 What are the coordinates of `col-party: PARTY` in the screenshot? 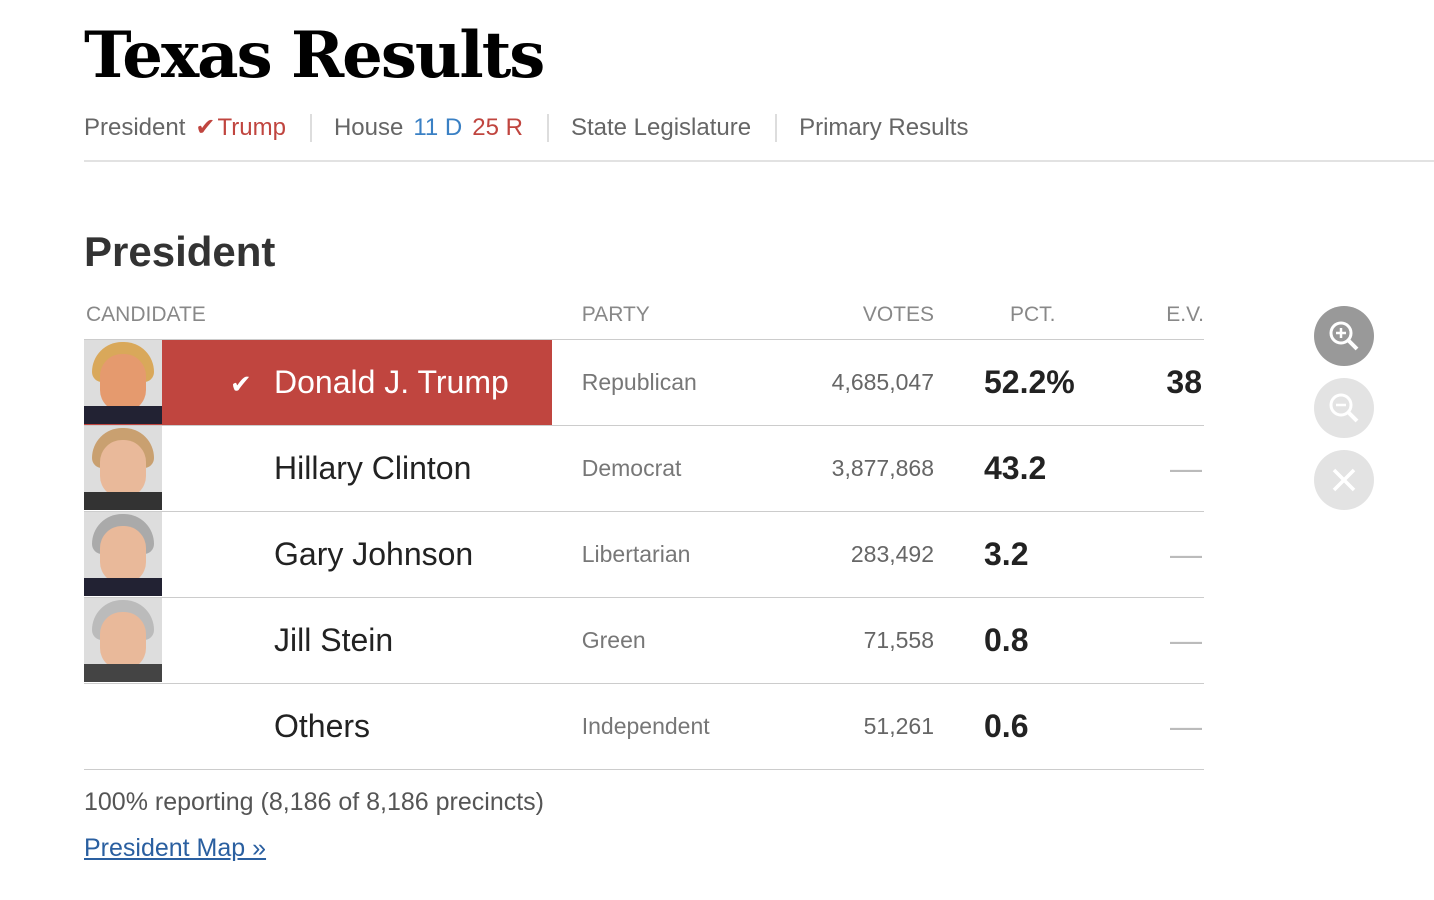 It's located at (642, 316).